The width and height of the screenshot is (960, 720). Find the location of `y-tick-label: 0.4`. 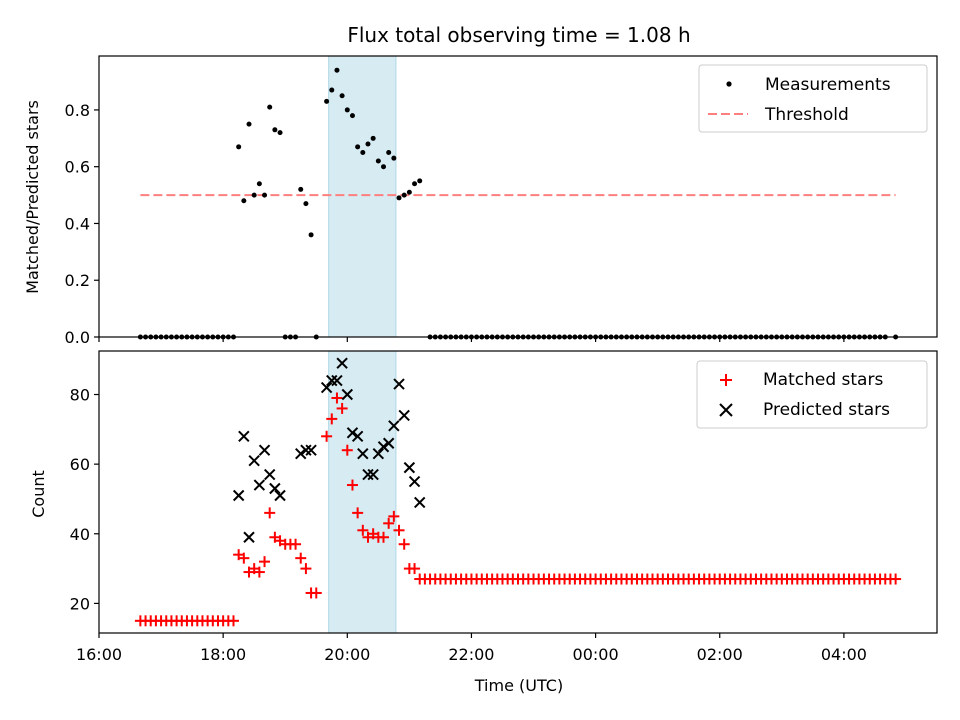

y-tick-label: 0.4 is located at coordinates (77, 223).